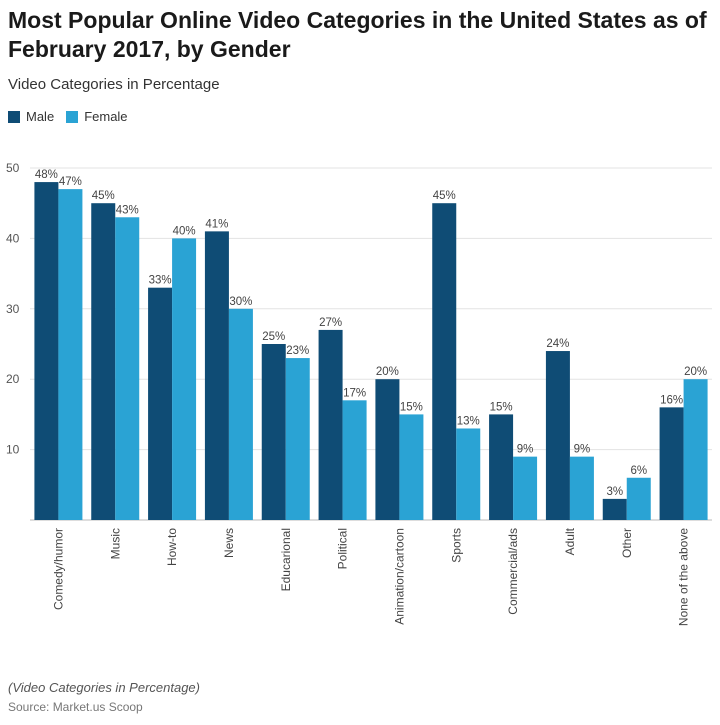 The image size is (720, 725). I want to click on legend: Male Female, so click(74, 116).